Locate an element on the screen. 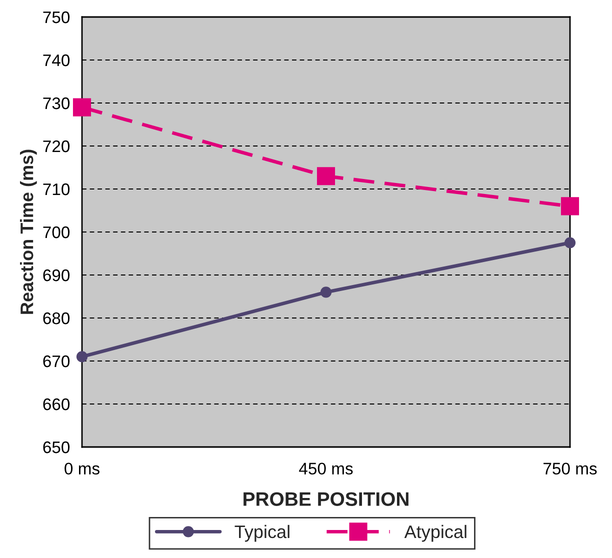 The height and width of the screenshot is (558, 612). y-tick-label: 670 is located at coordinates (56, 361).